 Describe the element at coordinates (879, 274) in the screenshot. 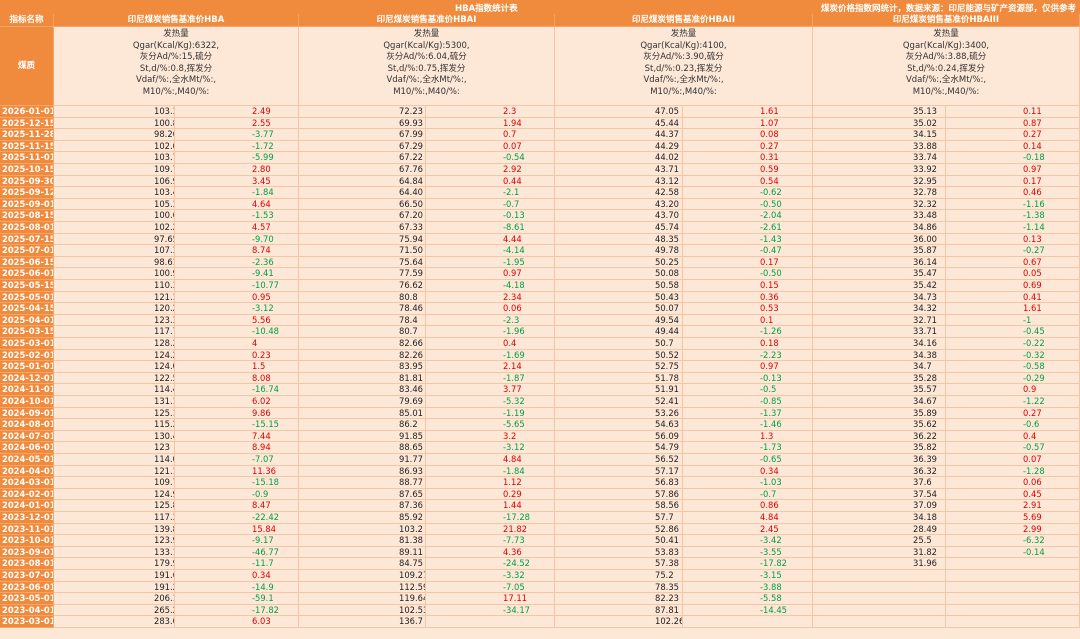

I see `hba3-value-cell: 35.47` at that location.